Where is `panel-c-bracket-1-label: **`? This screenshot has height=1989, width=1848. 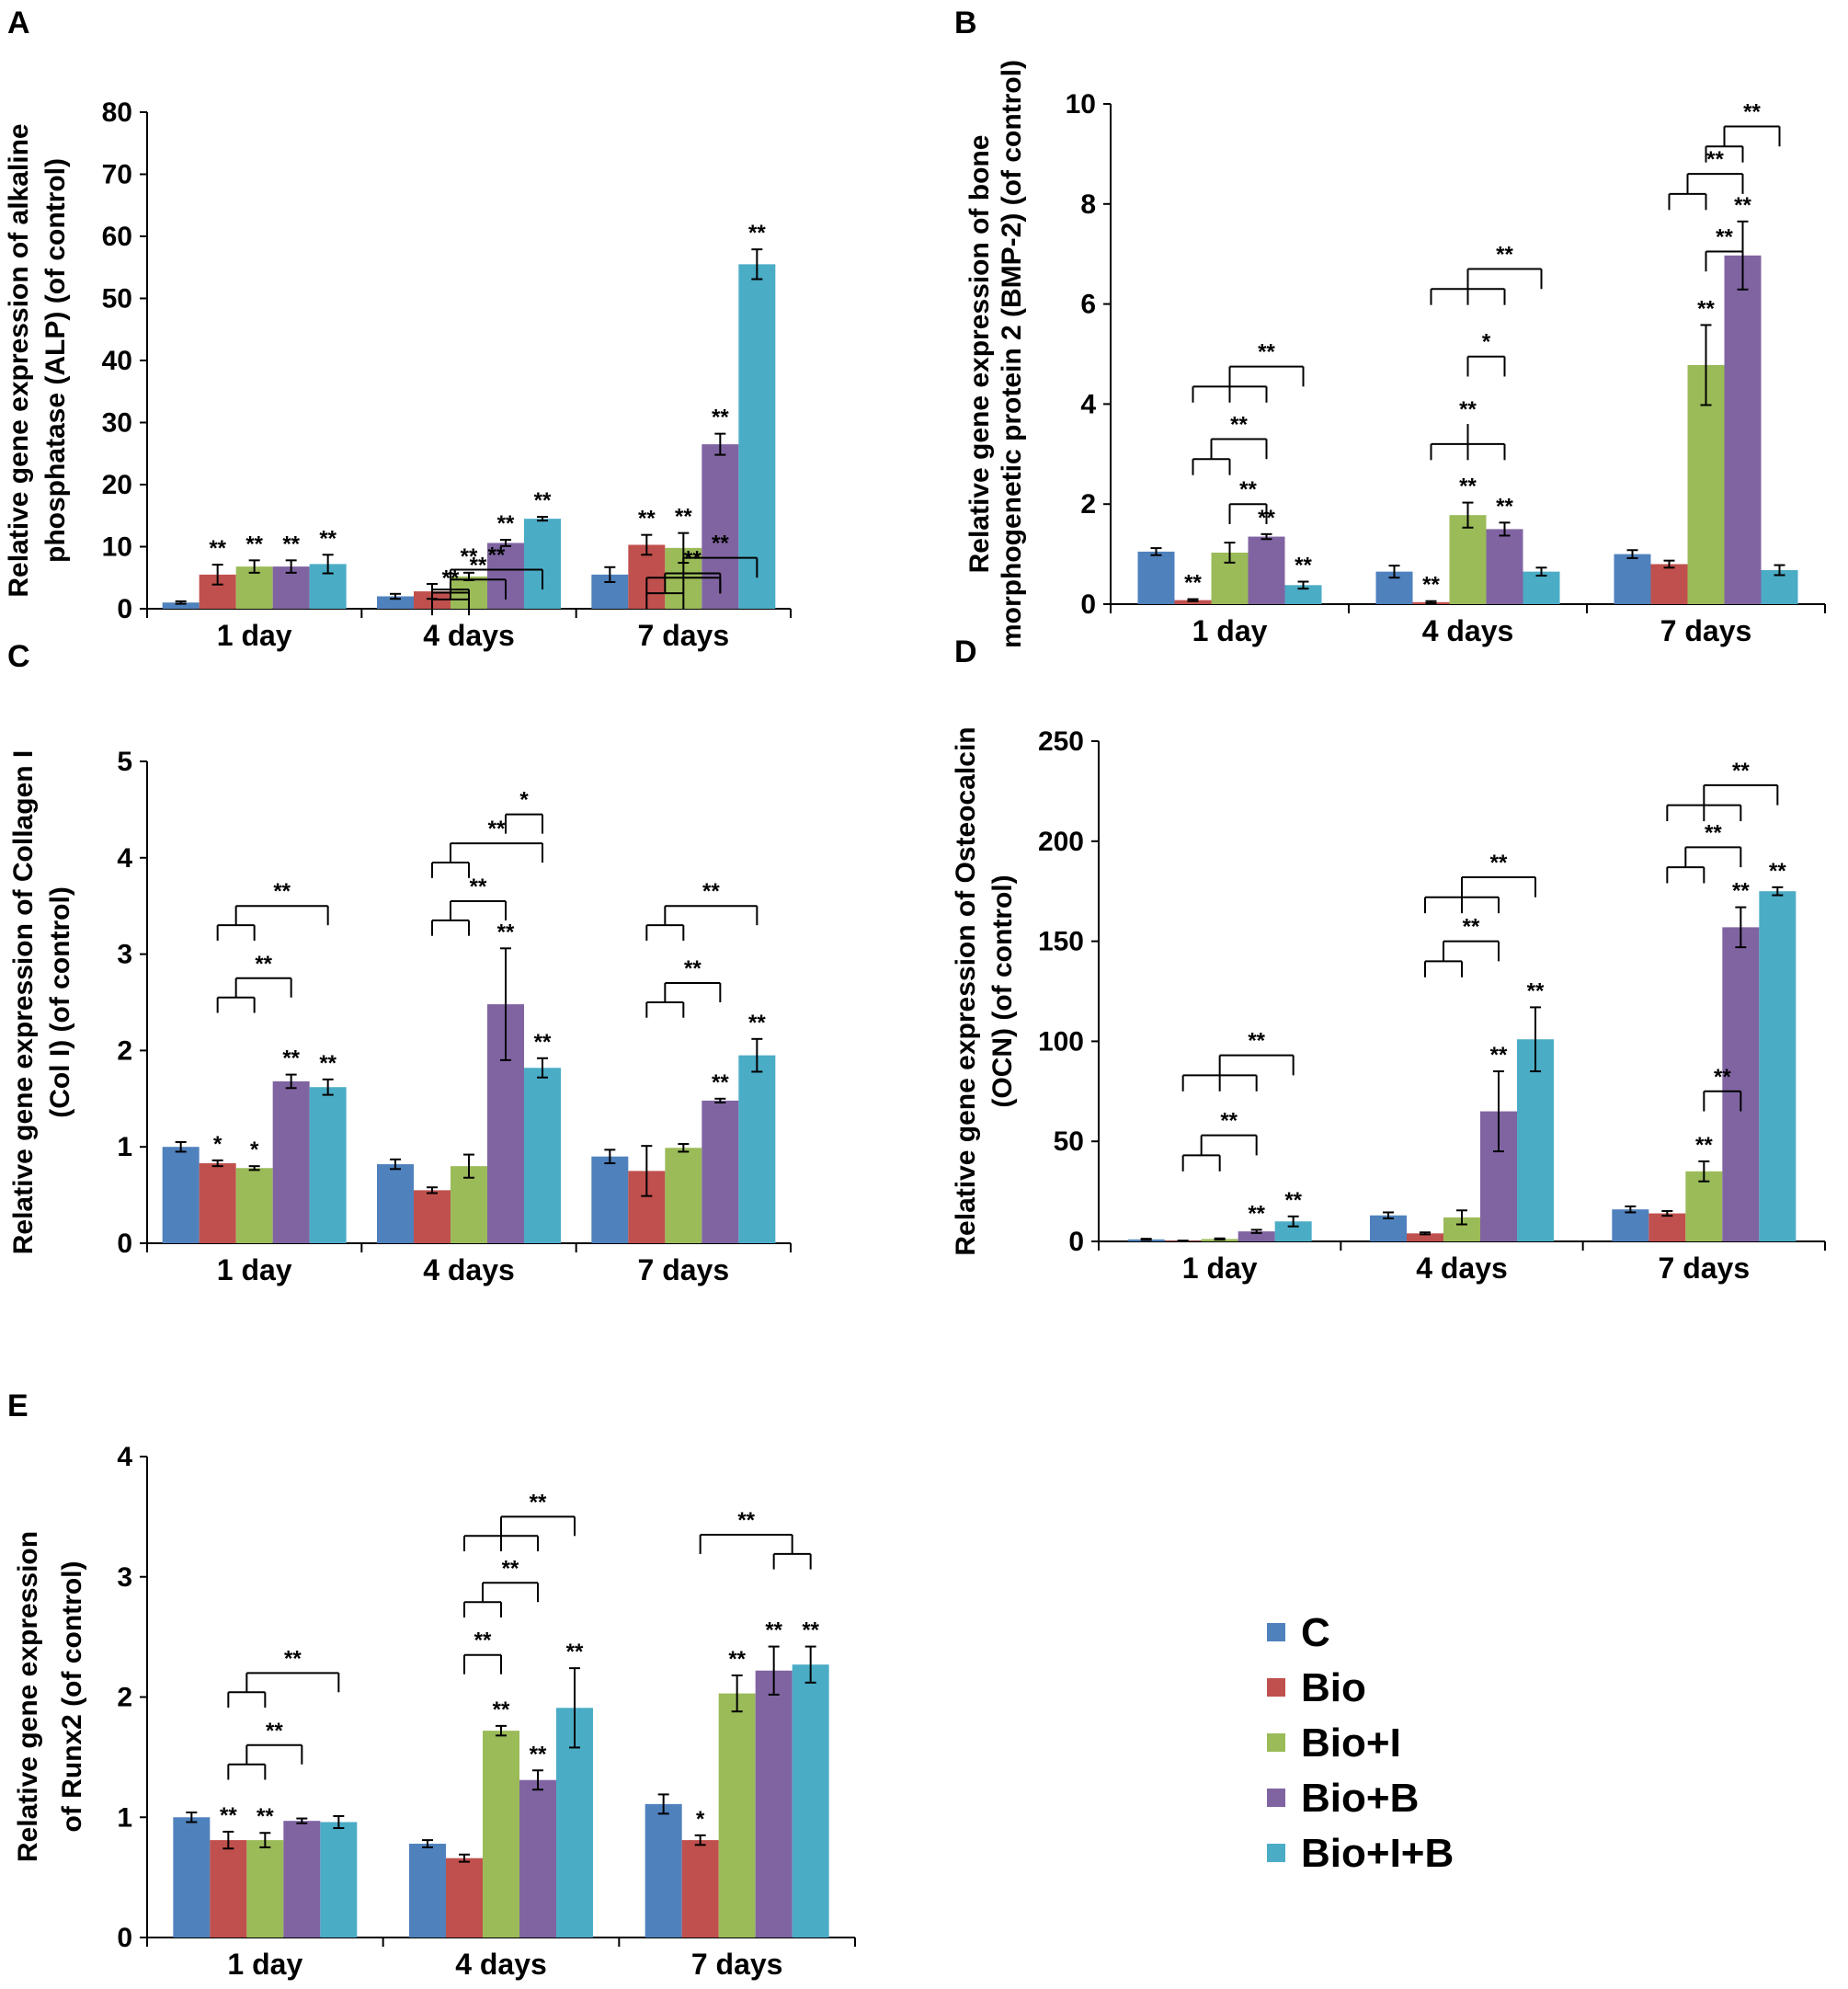
panel-c-bracket-1-label: ** is located at coordinates (263, 964).